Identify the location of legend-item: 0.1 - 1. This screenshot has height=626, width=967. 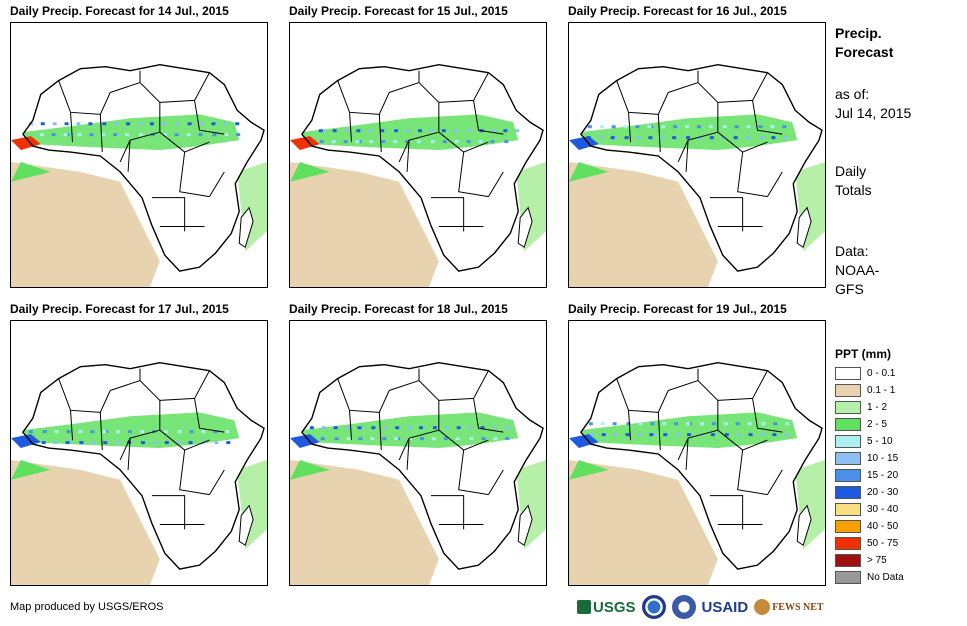
(865, 390).